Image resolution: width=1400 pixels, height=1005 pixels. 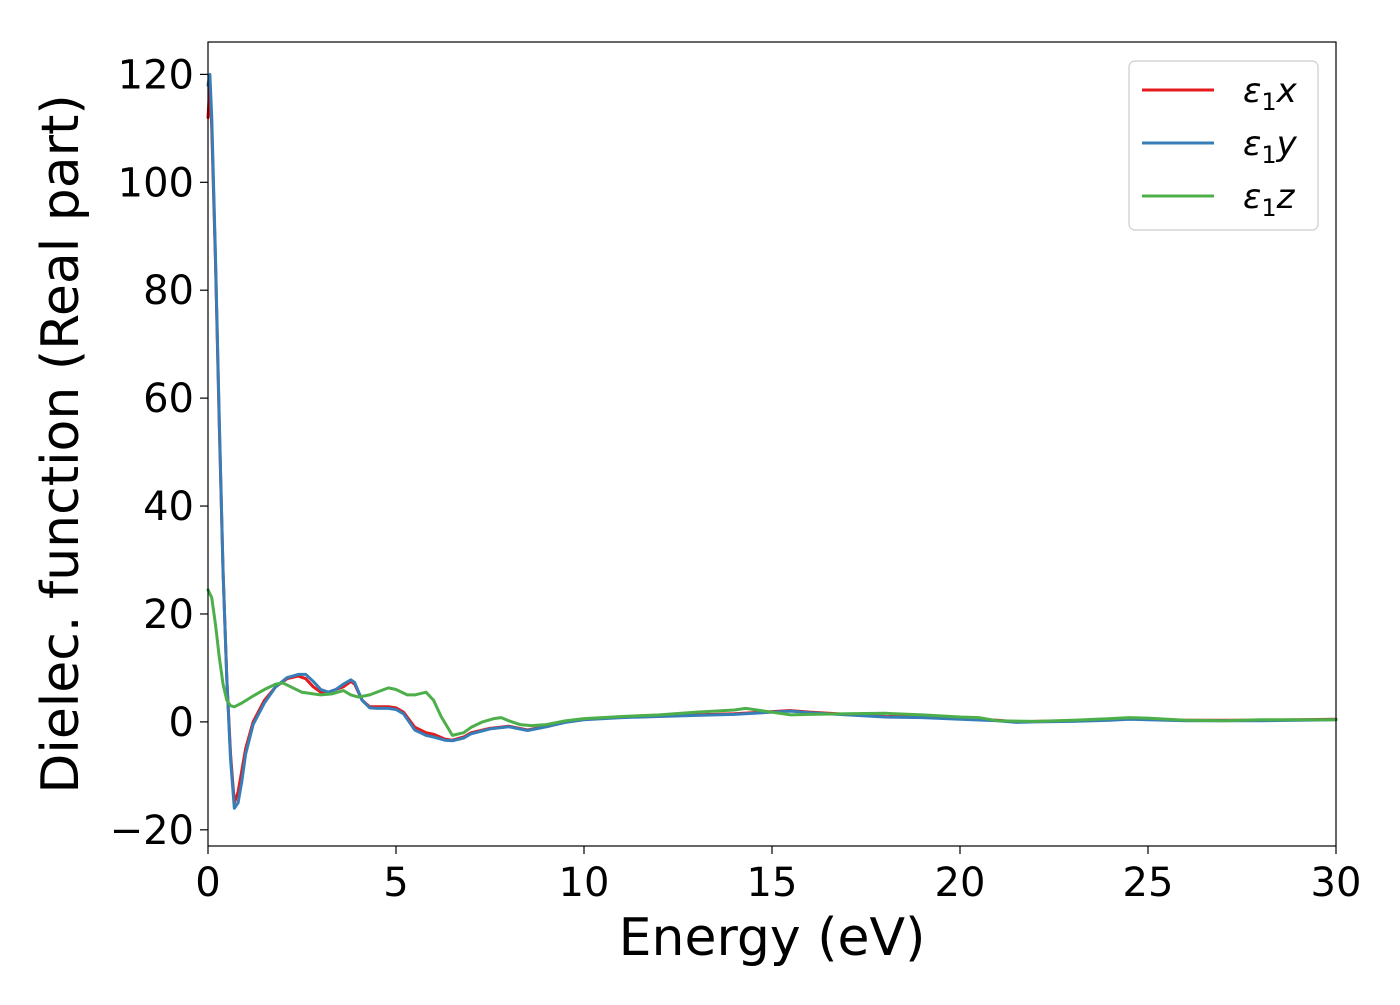 What do you see at coordinates (168, 399) in the screenshot?
I see `y-tick-label: 60` at bounding box center [168, 399].